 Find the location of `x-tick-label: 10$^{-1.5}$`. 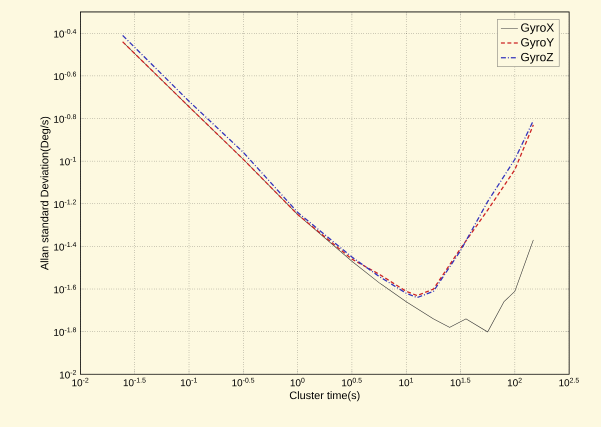

x-tick-label: 10$^{-1.5}$ is located at coordinates (135, 382).